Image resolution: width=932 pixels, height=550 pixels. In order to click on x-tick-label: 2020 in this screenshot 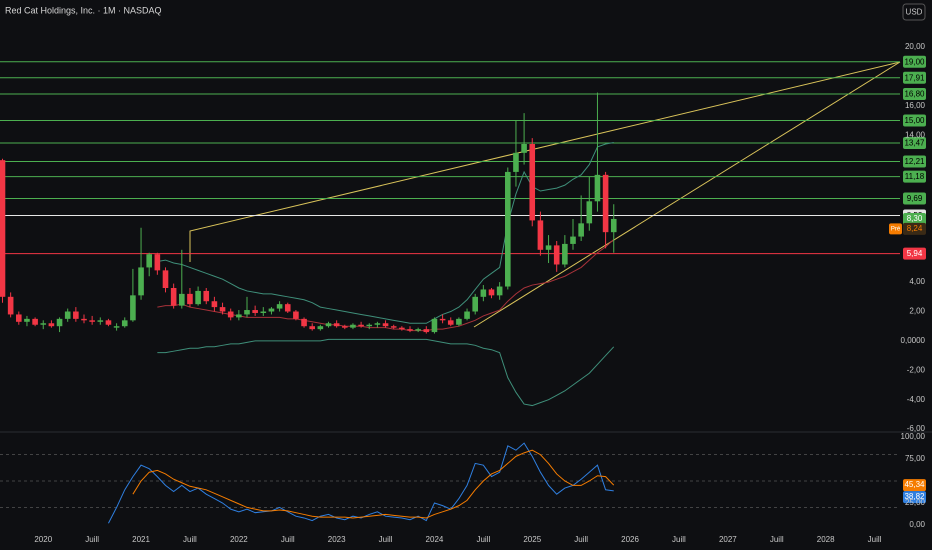, I will do `click(43, 539)`.